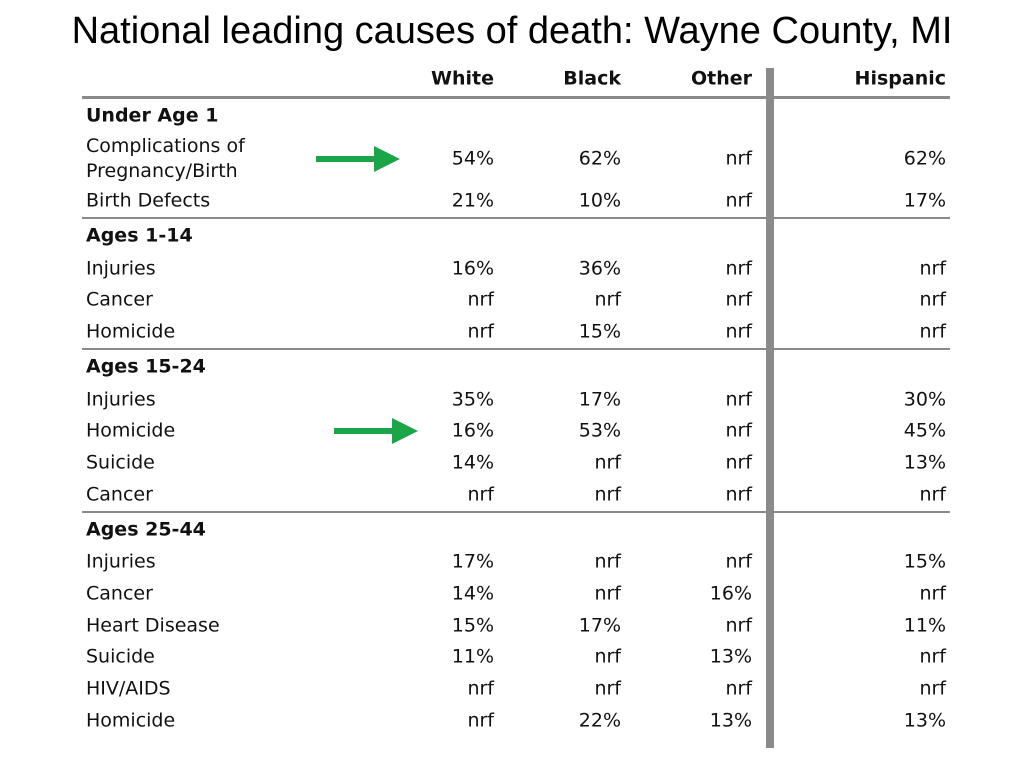  Describe the element at coordinates (472, 158) in the screenshot. I see `value-white: 54%` at that location.